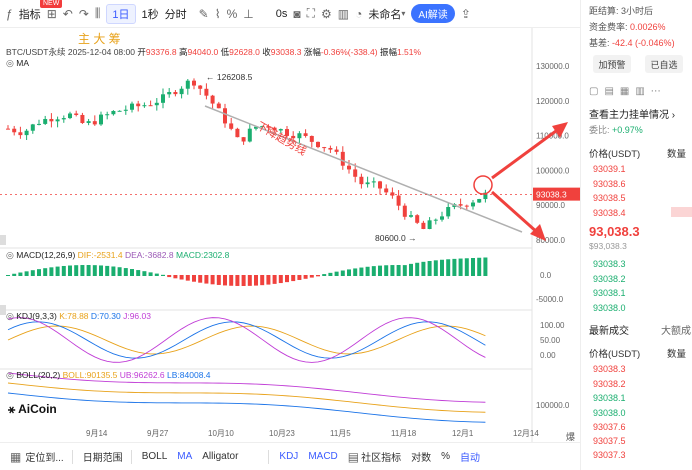 This screenshot has height=470, width=692. I want to click on last-price: 93,038.3, so click(614, 231).